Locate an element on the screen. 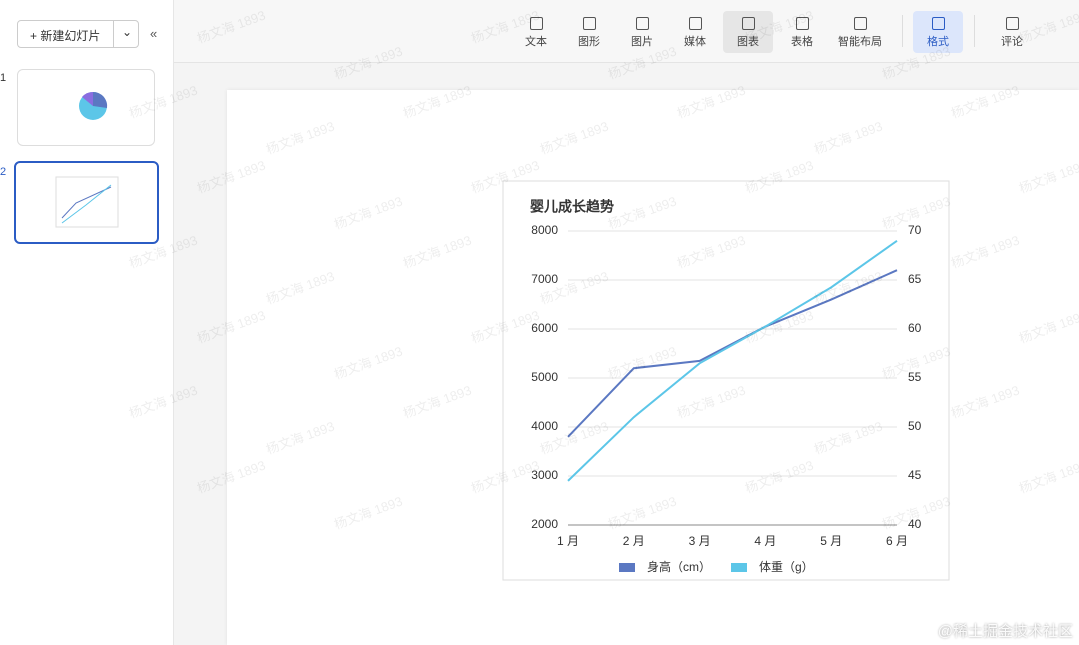  toolbar-label: 媒体 is located at coordinates (695, 42).